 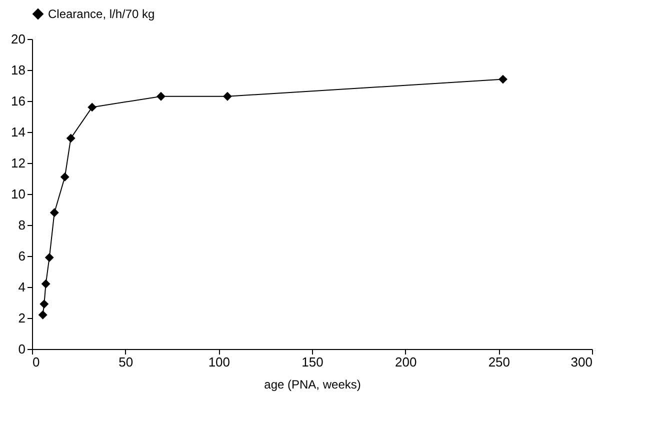 I want to click on y-tick-label: 0, so click(x=22, y=349).